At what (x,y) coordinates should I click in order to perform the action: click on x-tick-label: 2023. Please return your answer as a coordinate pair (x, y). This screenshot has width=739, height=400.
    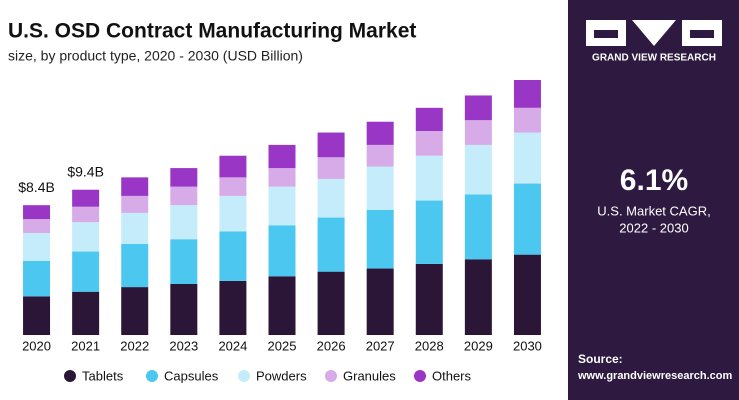
    Looking at the image, I should click on (183, 345).